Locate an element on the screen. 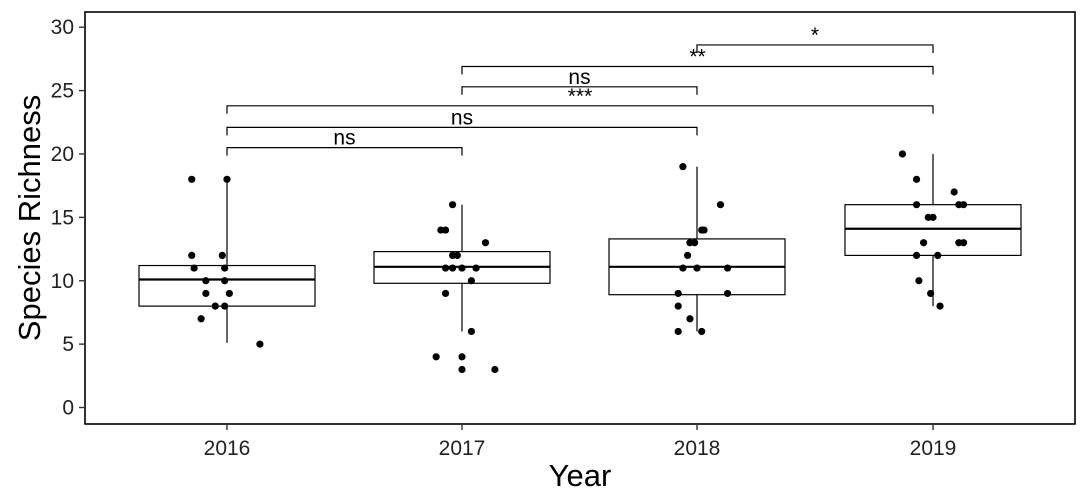 The image size is (1084, 491). y-tick-label: 25 is located at coordinates (62, 91).